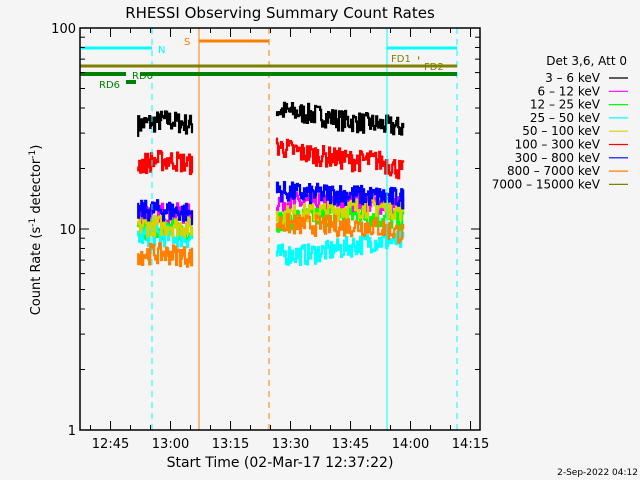  What do you see at coordinates (410, 444) in the screenshot?
I see `x-tick-label: 14:00` at bounding box center [410, 444].